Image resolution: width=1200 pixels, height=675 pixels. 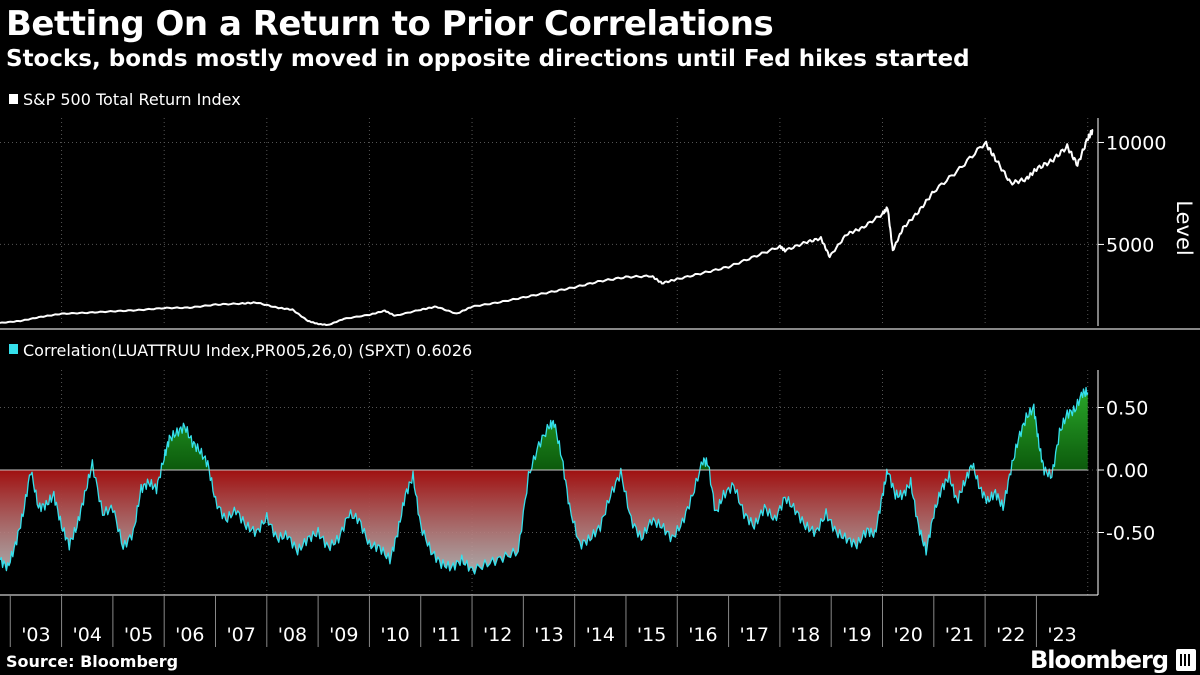 What do you see at coordinates (446, 635) in the screenshot?
I see `x-tick-label: '11` at bounding box center [446, 635].